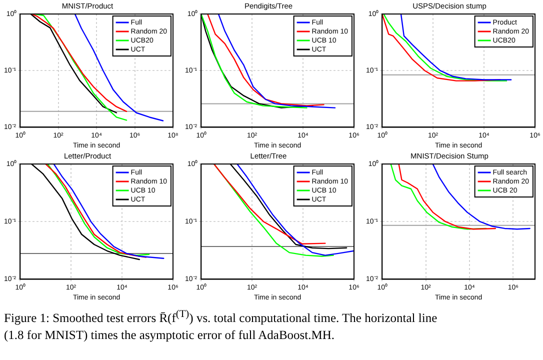 This screenshot has width=543, height=360. I want to click on caption: Figure 1: Smoothed test errors R̄(f$^{(T)}$) vs. total computational time. The horizontal line, so click(221, 318).